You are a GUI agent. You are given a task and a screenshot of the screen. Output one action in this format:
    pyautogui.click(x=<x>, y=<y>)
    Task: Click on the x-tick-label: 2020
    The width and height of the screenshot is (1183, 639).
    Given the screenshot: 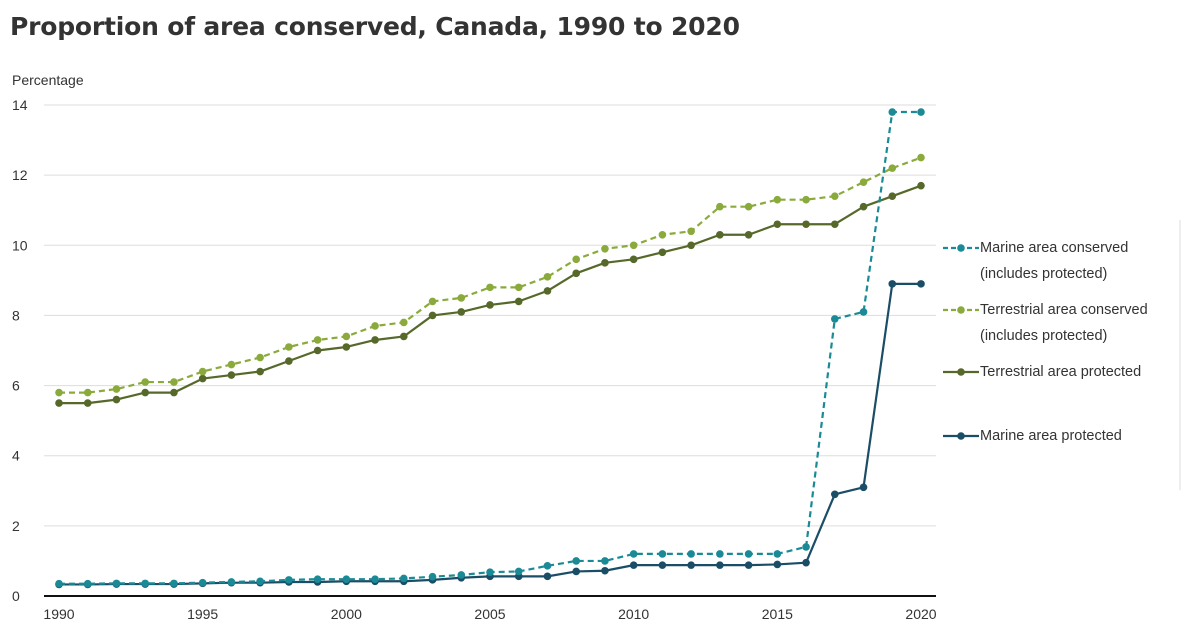 What is the action you would take?
    pyautogui.click(x=920, y=614)
    